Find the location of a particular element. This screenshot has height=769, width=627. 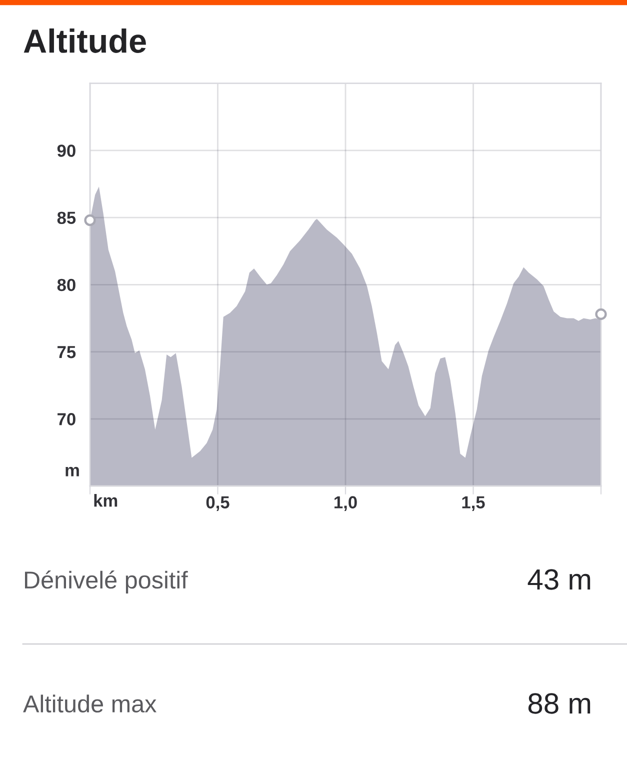

x-tick-label: 1,5 is located at coordinates (473, 503).